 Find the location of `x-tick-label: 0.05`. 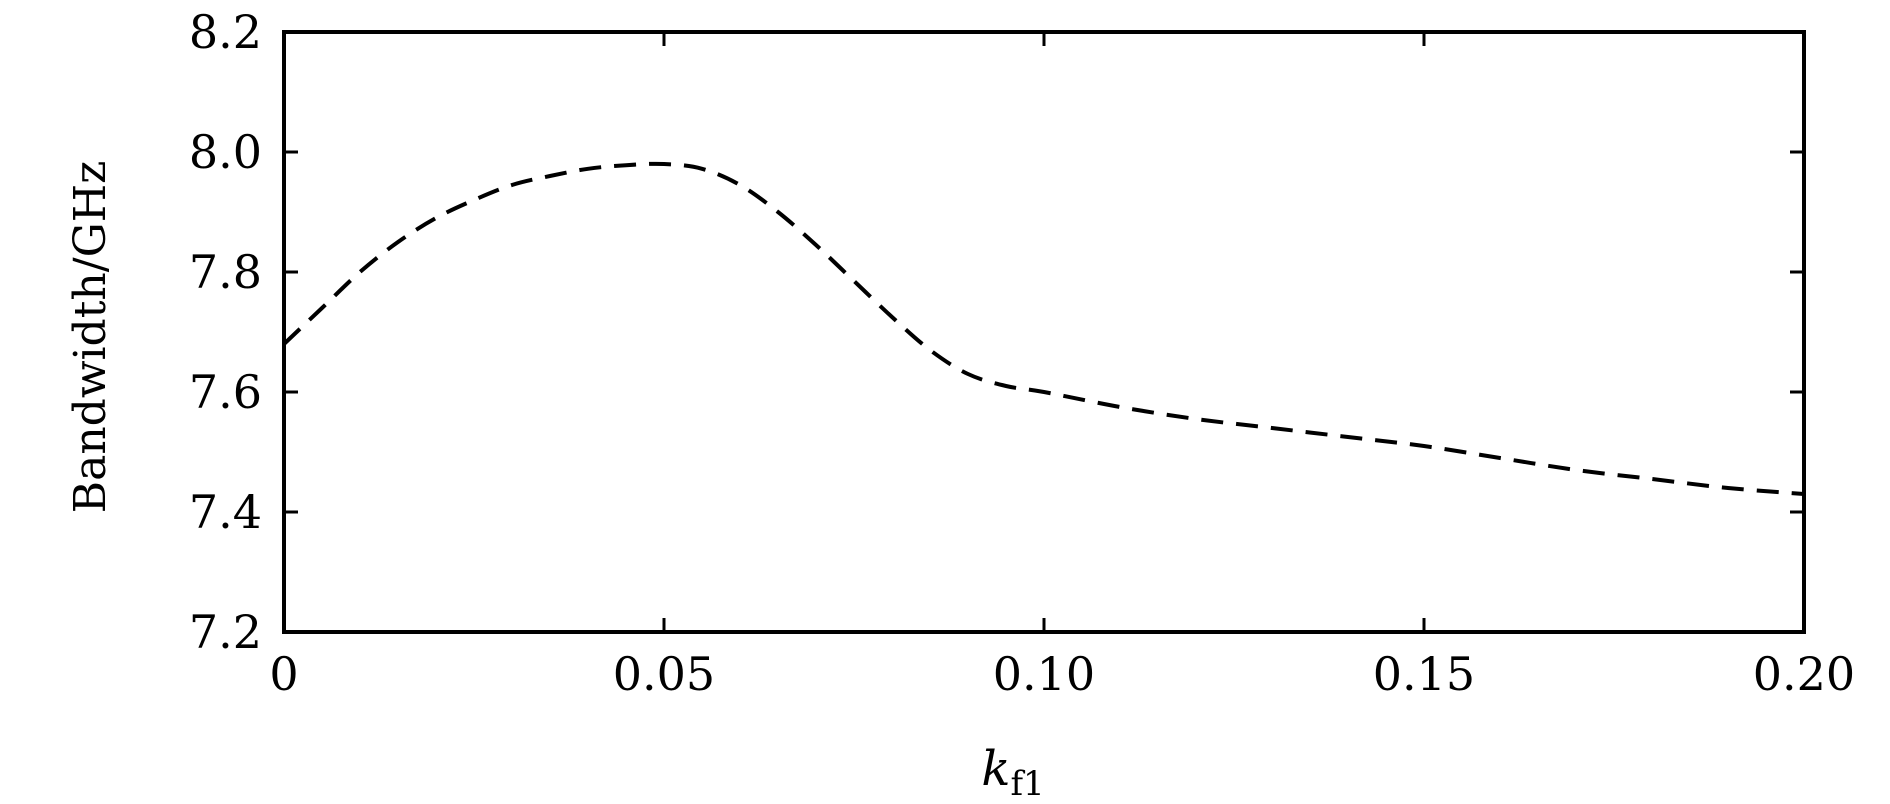

x-tick-label: 0.05 is located at coordinates (664, 674).